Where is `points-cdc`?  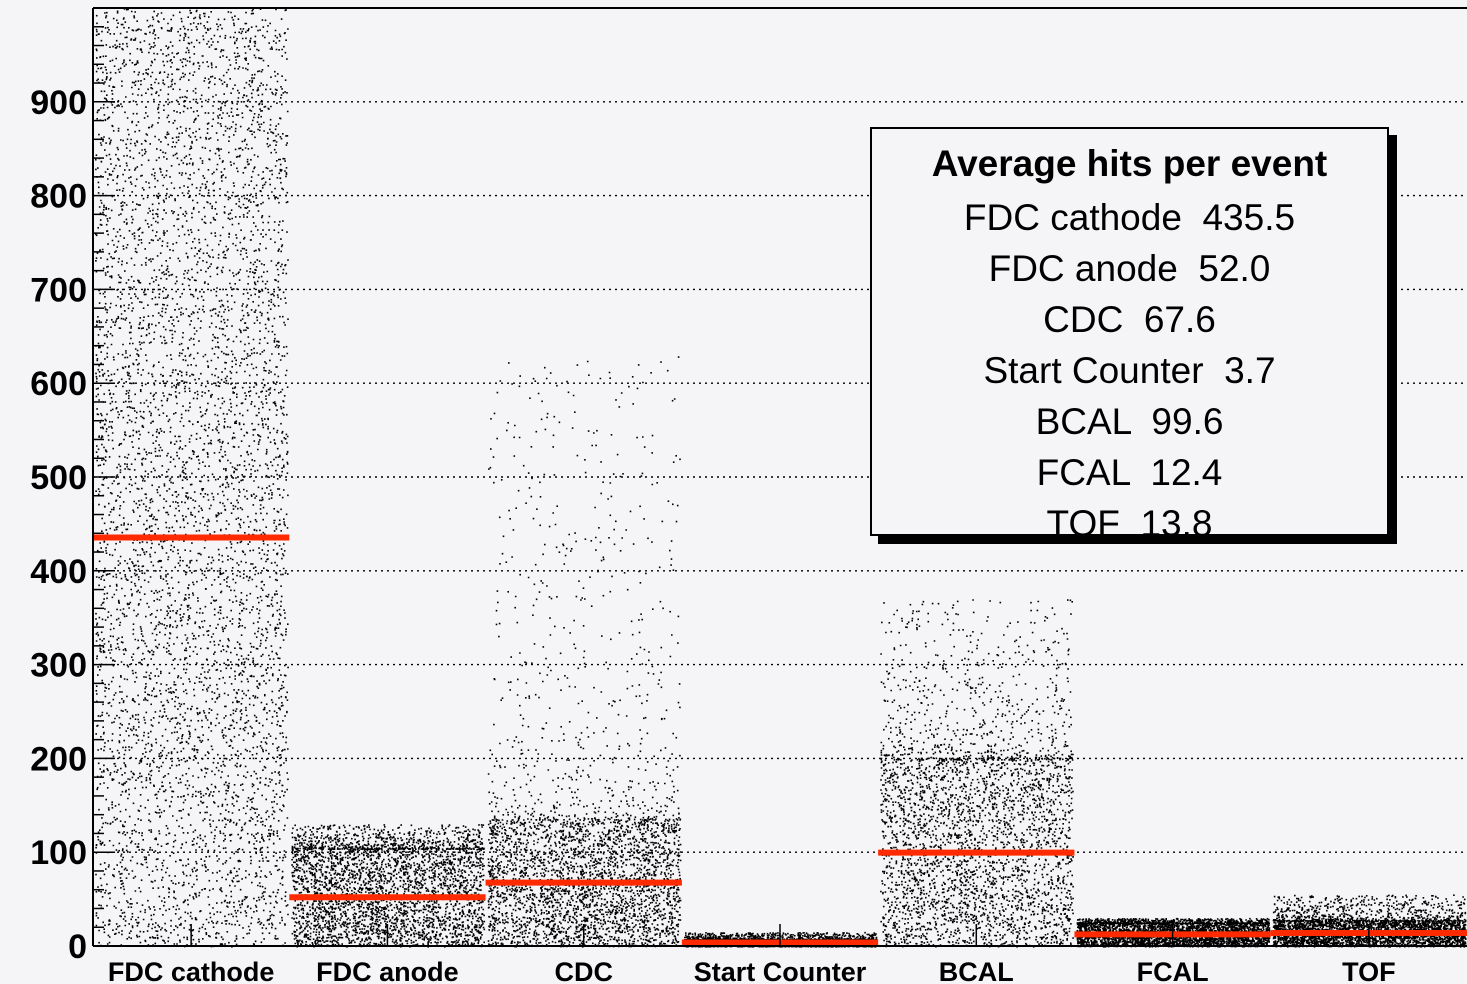 points-cdc is located at coordinates (584, 652).